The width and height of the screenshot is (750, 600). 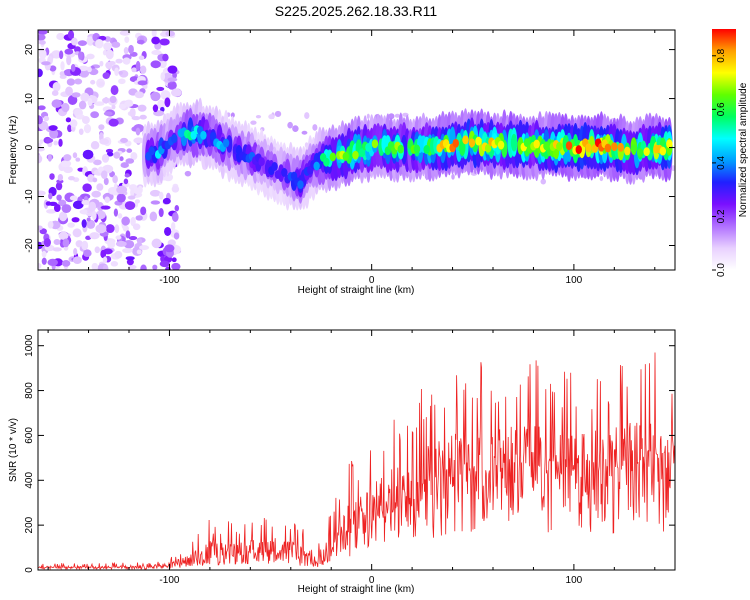 I want to click on x-tick-label: 0, so click(x=372, y=280).